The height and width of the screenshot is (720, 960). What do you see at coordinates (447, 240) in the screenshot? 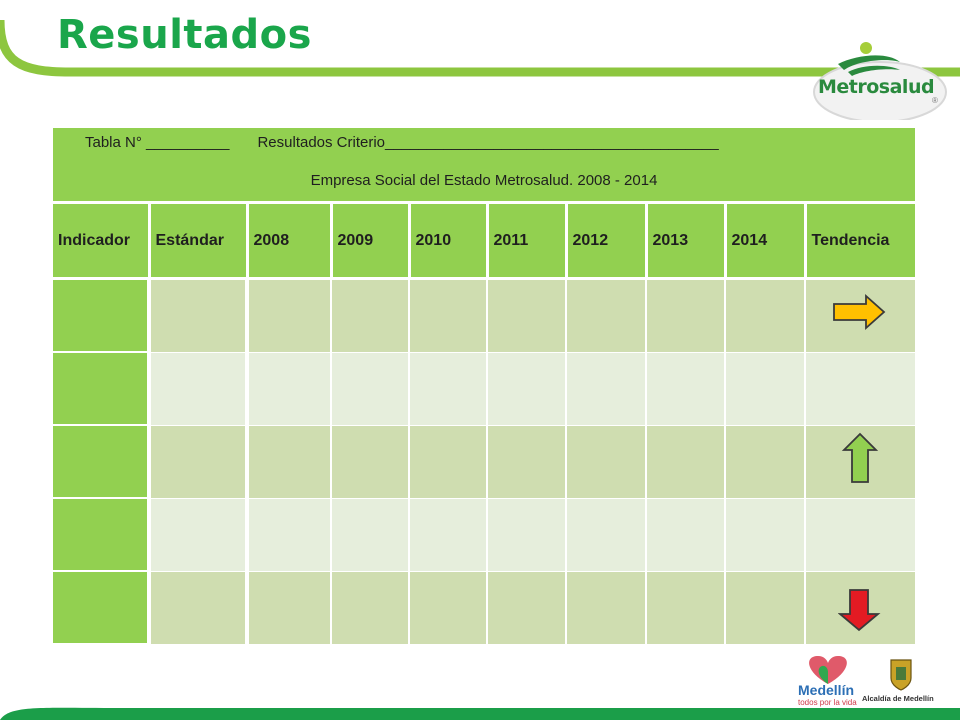
I see `column-header: 2010` at bounding box center [447, 240].